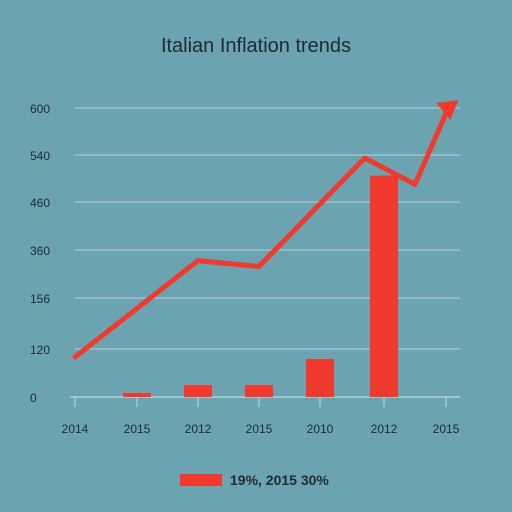 The width and height of the screenshot is (512, 512). Describe the element at coordinates (40, 350) in the screenshot. I see `y-tick-label: 120` at that location.